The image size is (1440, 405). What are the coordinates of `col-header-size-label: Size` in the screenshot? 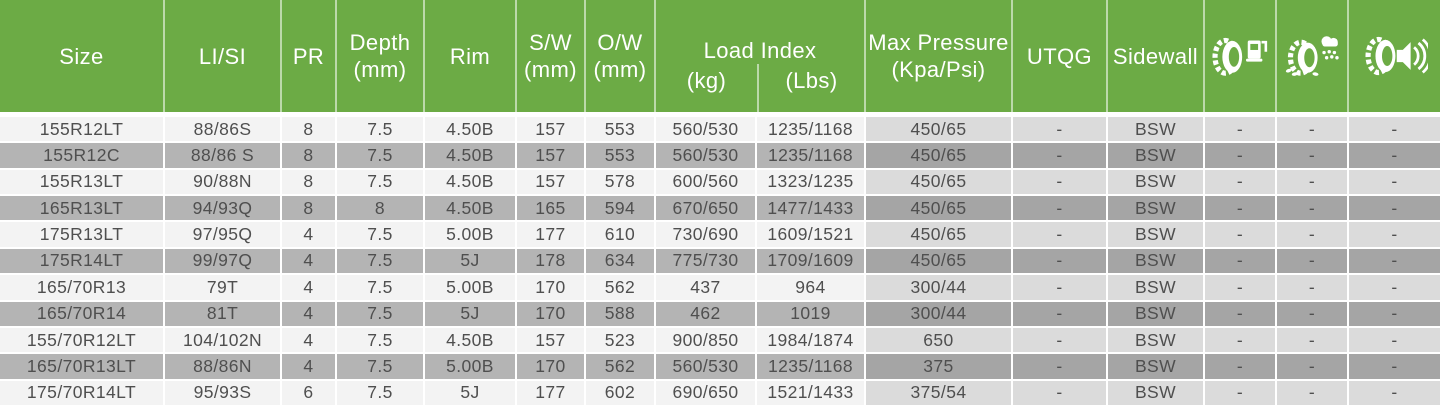 It's located at (81, 56).